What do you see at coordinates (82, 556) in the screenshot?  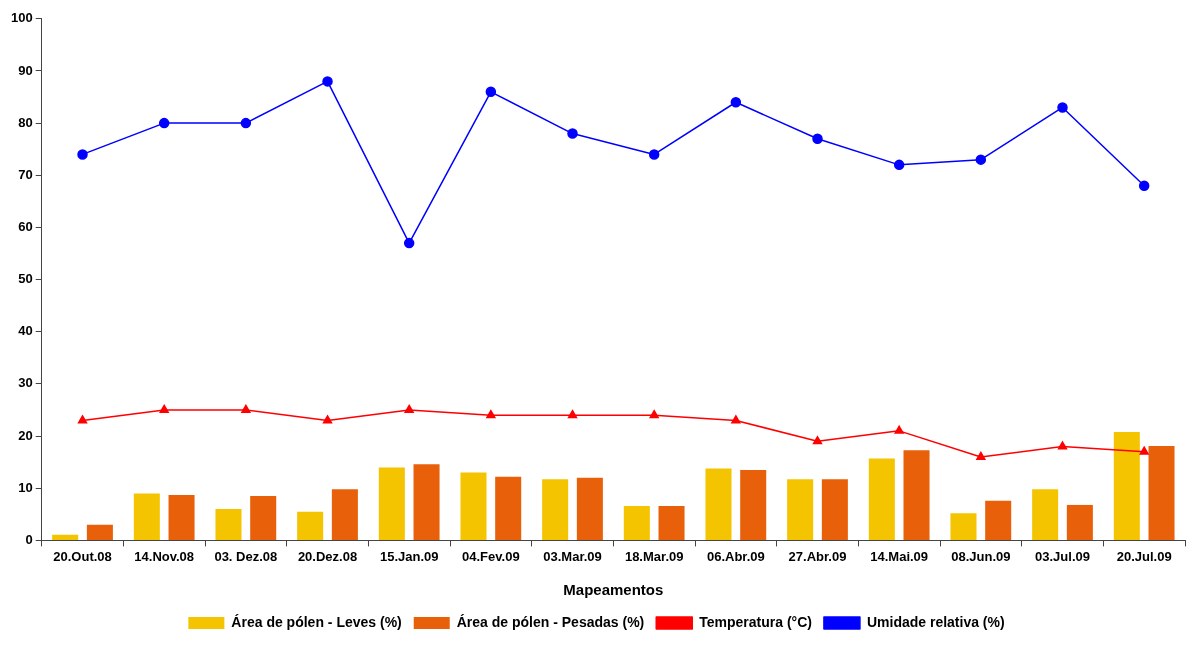 I see `x-tick-label: 20.Out.08` at bounding box center [82, 556].